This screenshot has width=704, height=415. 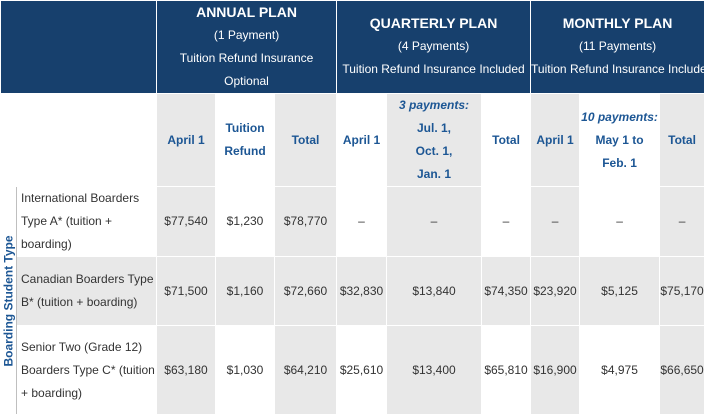 I want to click on annual-plan-payments: (1 Payment), so click(x=246, y=35).